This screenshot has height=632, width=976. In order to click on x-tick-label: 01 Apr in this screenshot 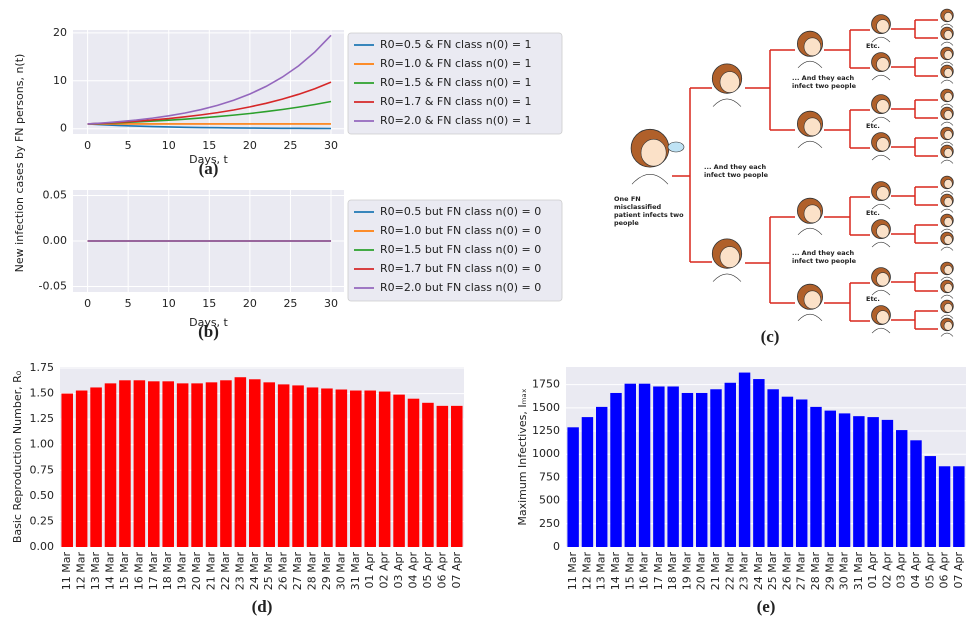, I will do `click(872, 570)`.